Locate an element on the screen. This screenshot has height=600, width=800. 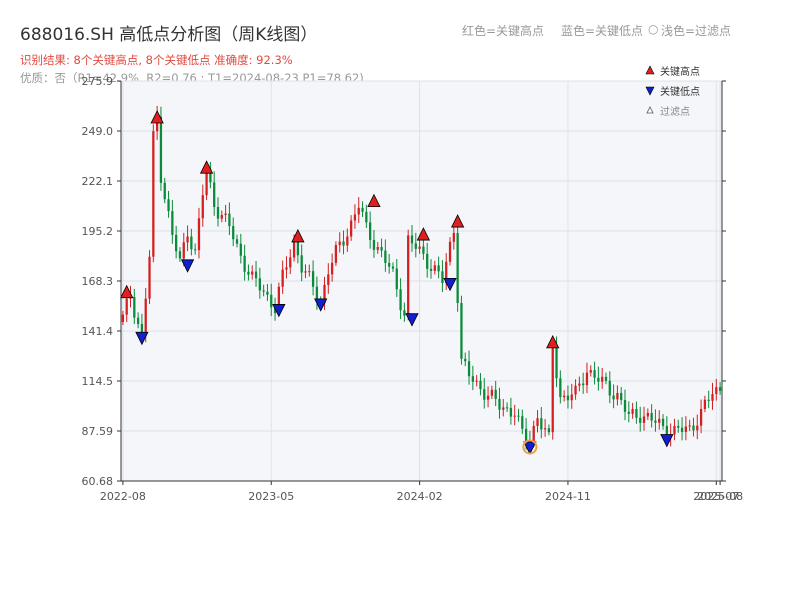
legend-filtered-label: 过滤点 is located at coordinates (675, 111).